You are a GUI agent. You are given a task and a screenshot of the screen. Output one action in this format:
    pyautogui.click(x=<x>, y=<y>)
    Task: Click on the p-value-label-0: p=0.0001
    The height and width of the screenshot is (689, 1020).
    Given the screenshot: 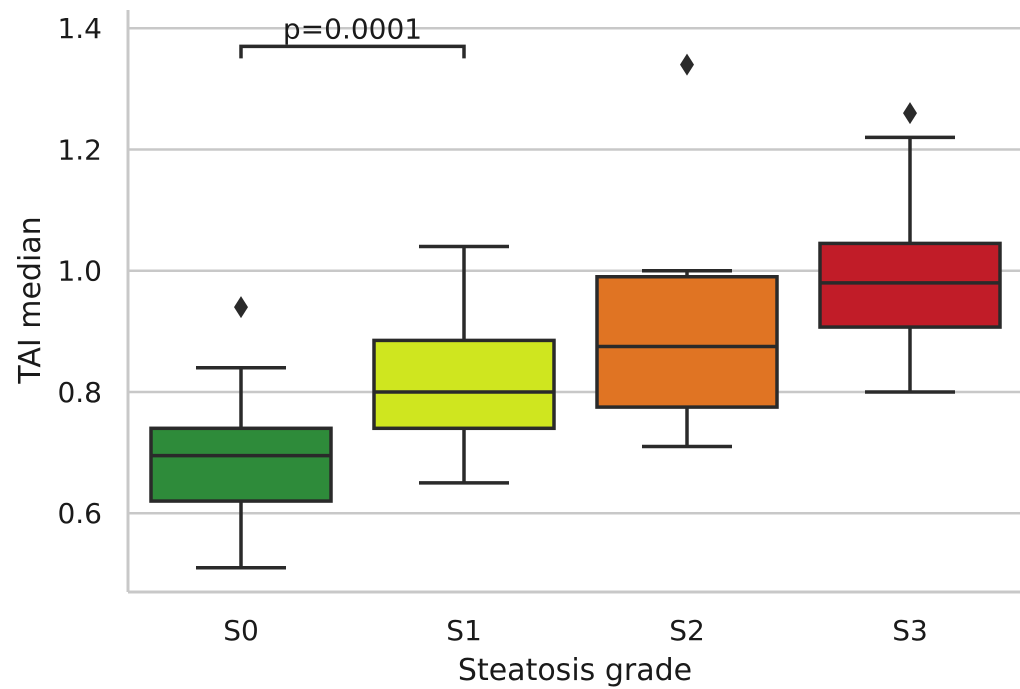 What is the action you would take?
    pyautogui.click(x=352, y=28)
    